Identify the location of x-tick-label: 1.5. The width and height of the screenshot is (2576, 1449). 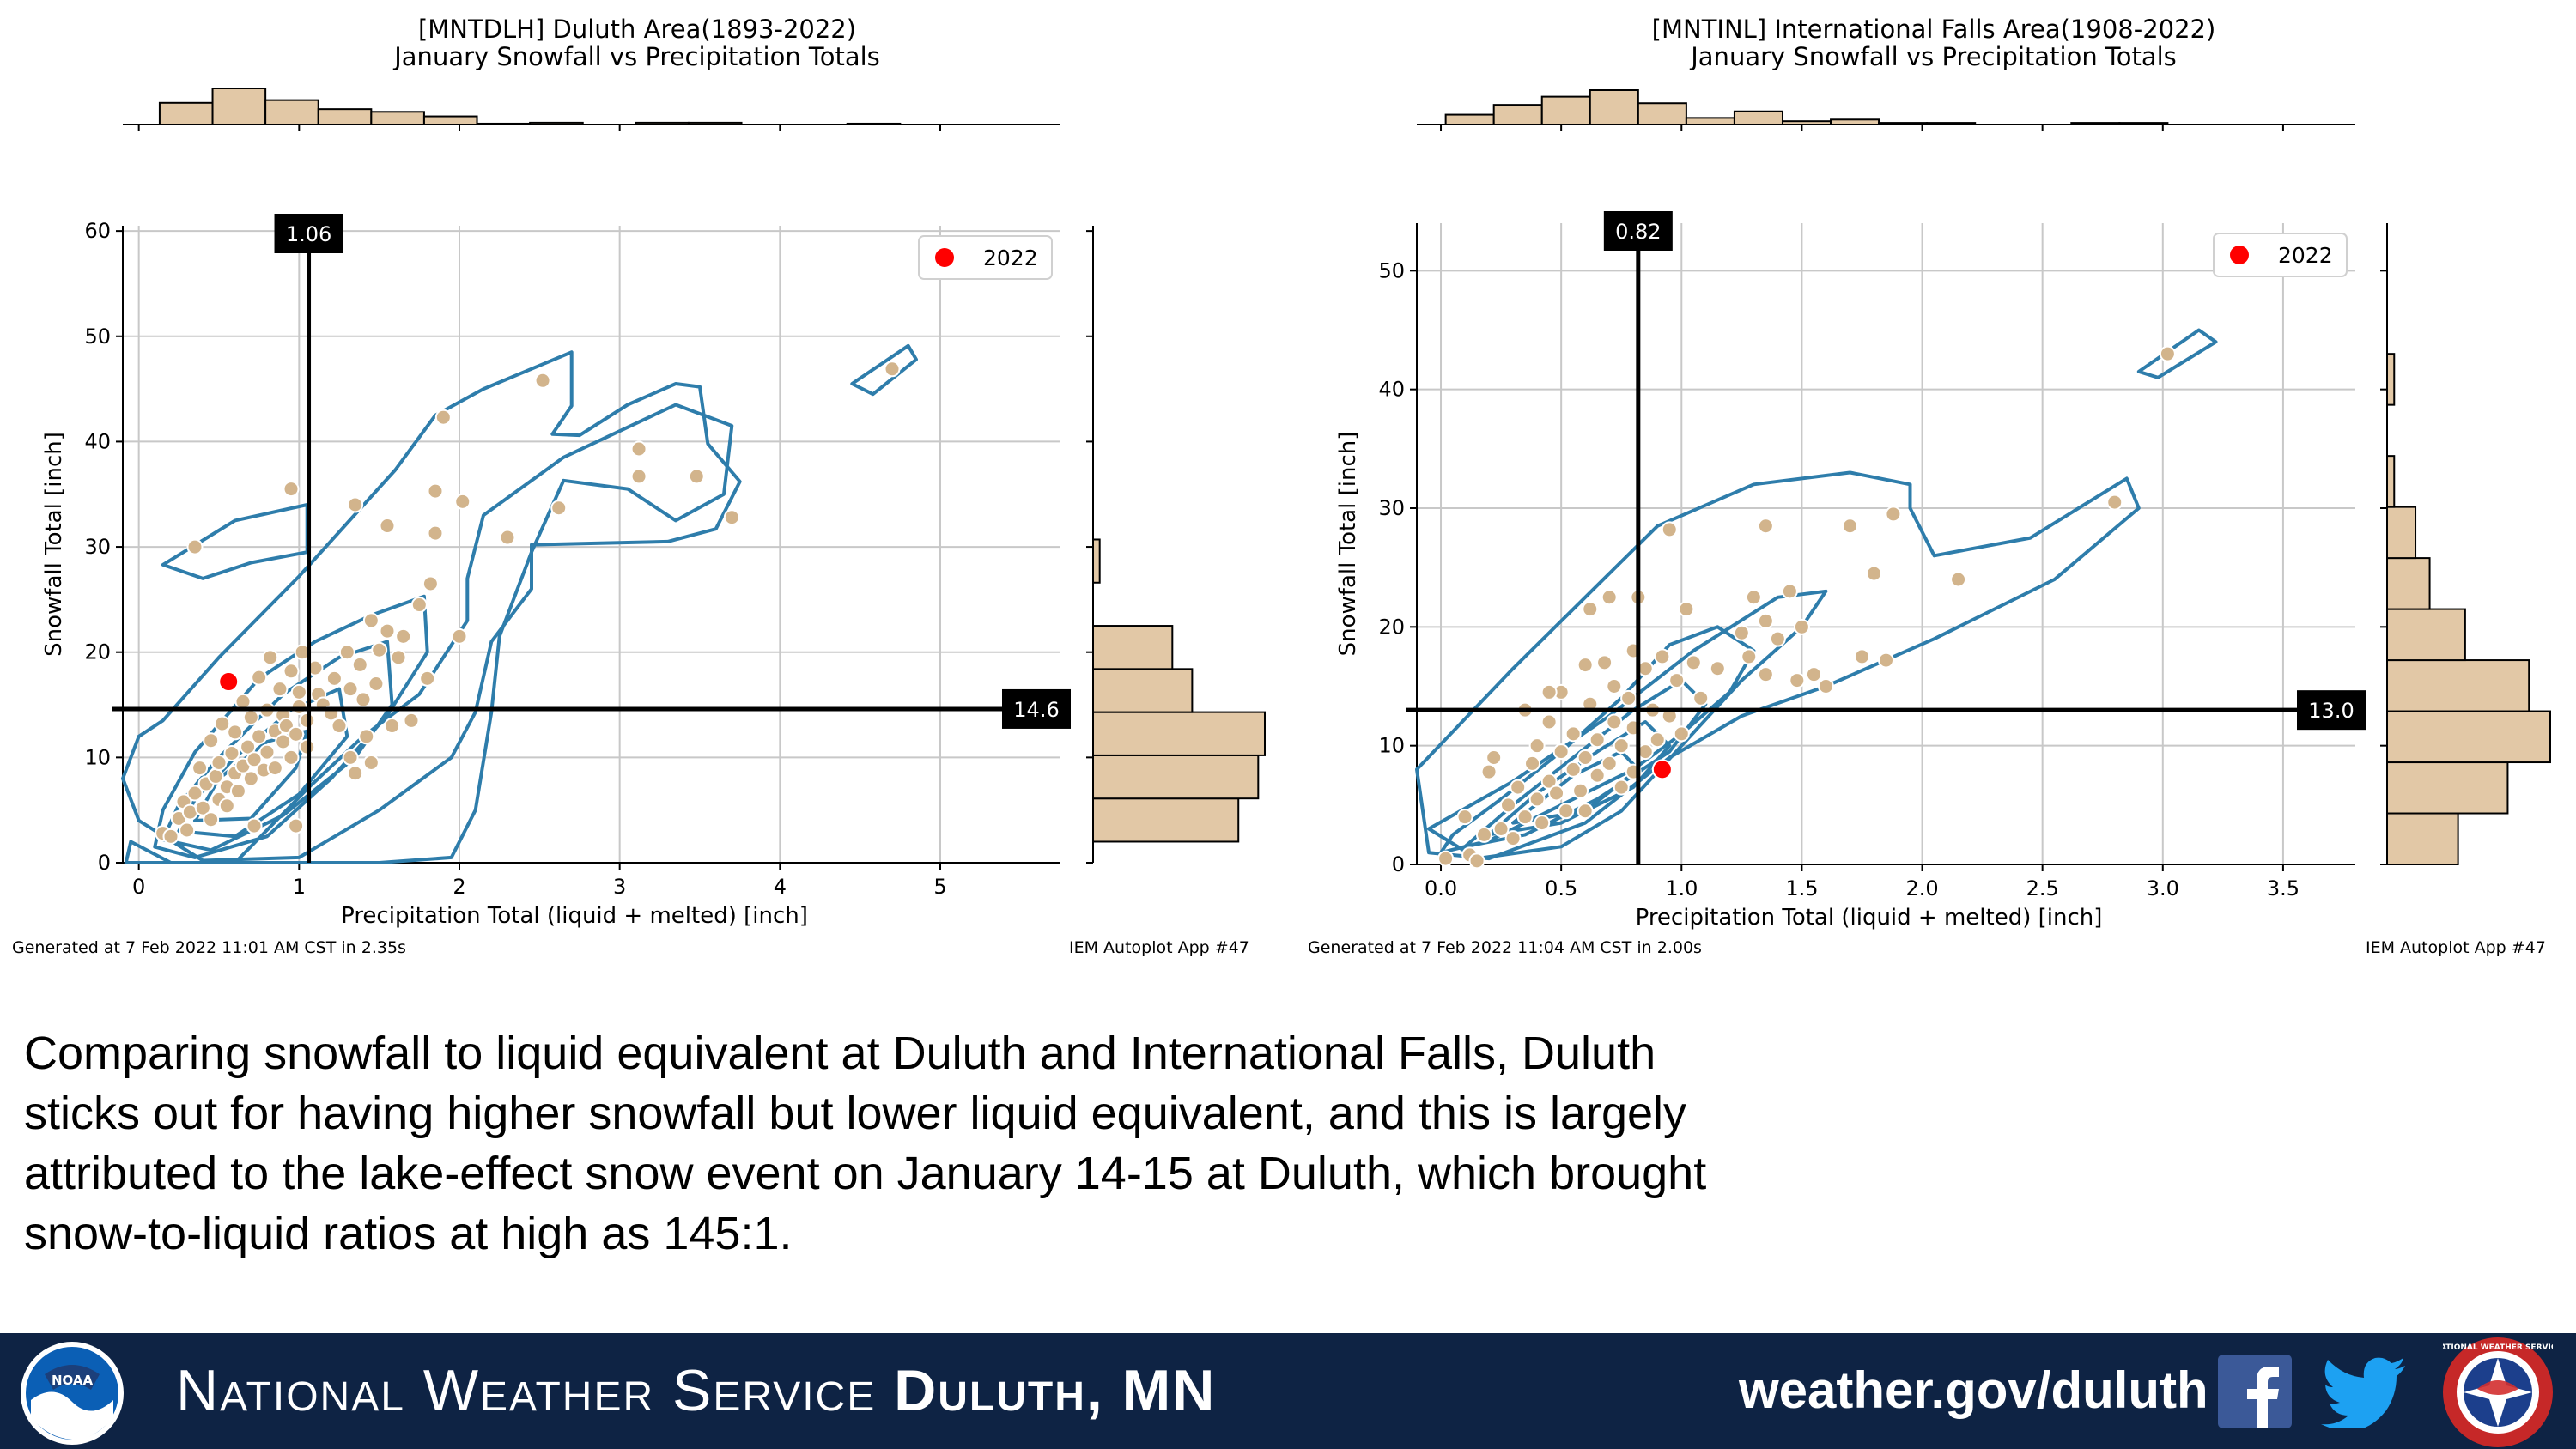
(1801, 888).